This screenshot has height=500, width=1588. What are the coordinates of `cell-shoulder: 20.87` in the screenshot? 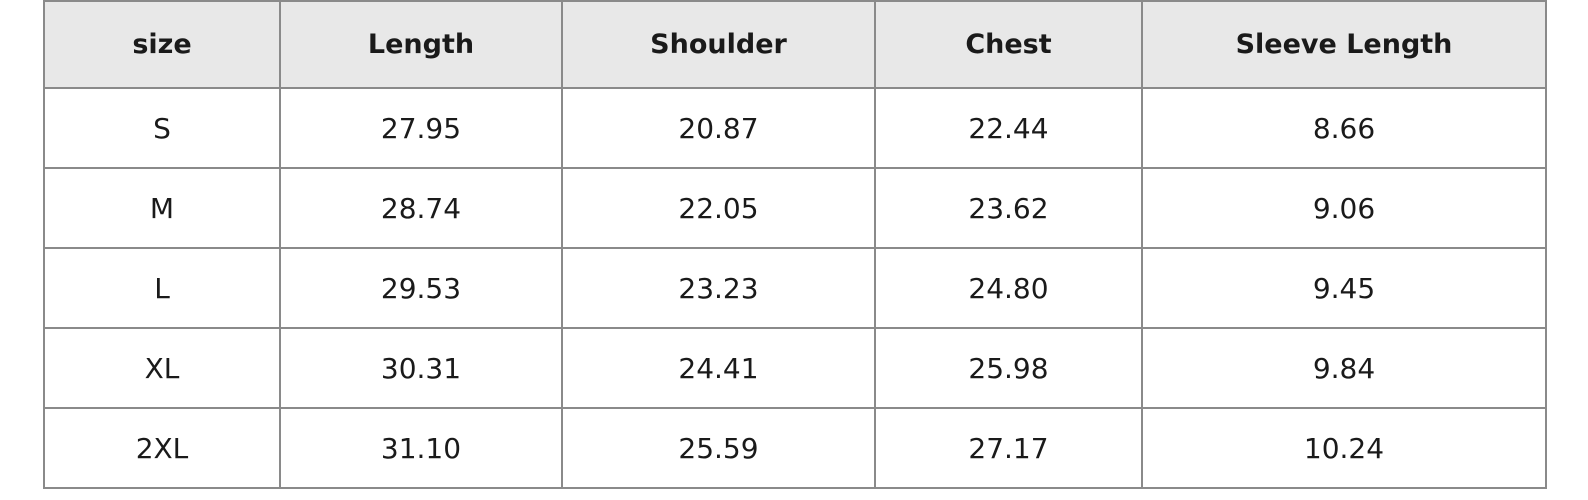 It's located at (718, 128).